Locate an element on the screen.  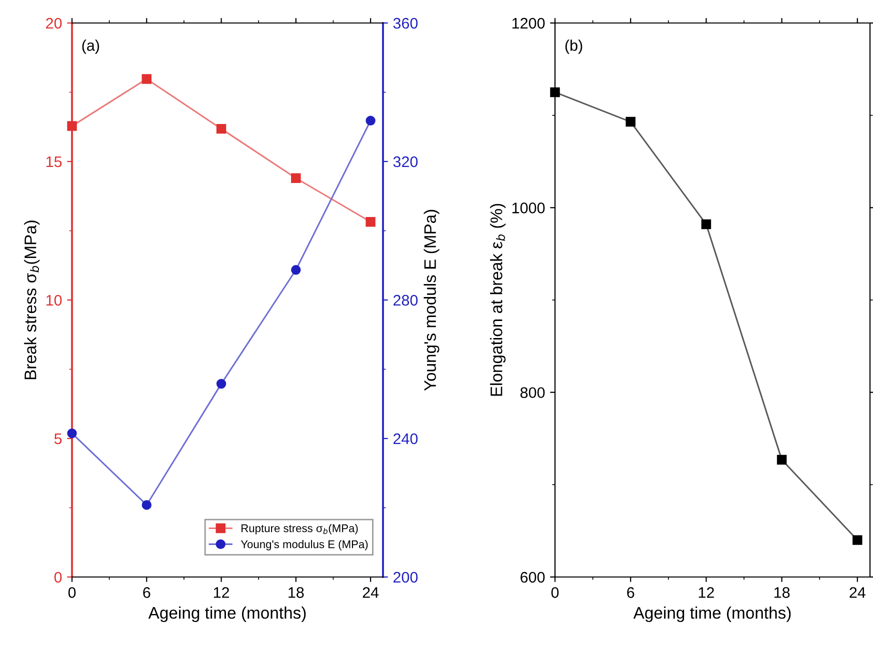
y-tick-label: 10 is located at coordinates (54, 300).